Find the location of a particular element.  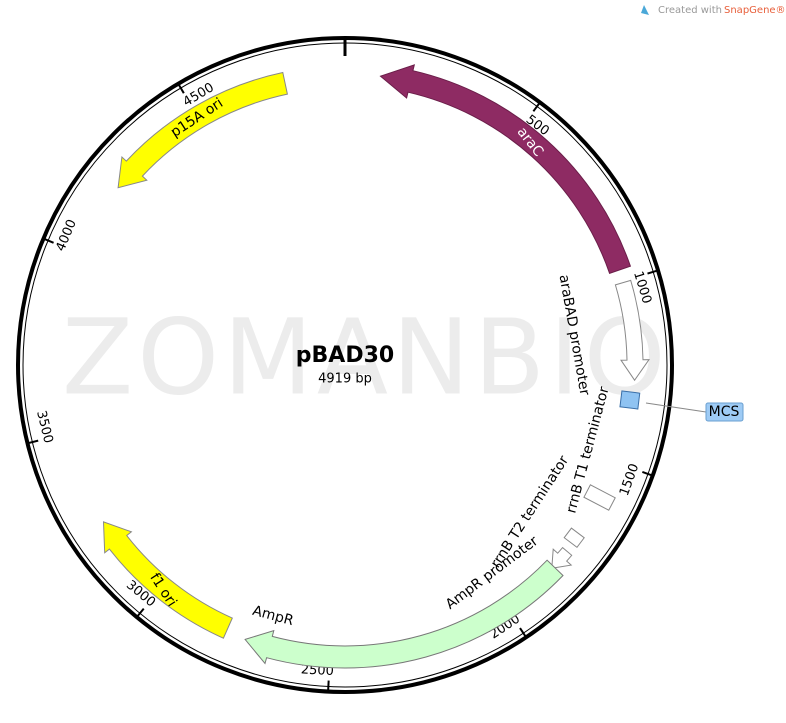

mcs-callout-box is located at coordinates (724, 412).